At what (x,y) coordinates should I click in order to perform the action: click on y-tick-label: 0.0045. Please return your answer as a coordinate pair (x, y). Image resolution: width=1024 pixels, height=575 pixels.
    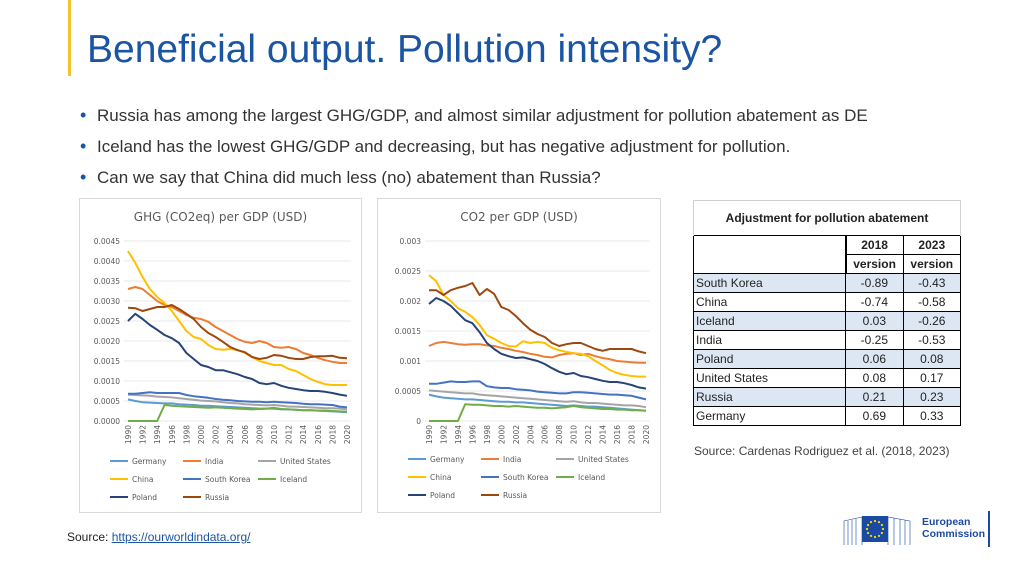
    Looking at the image, I should click on (107, 241).